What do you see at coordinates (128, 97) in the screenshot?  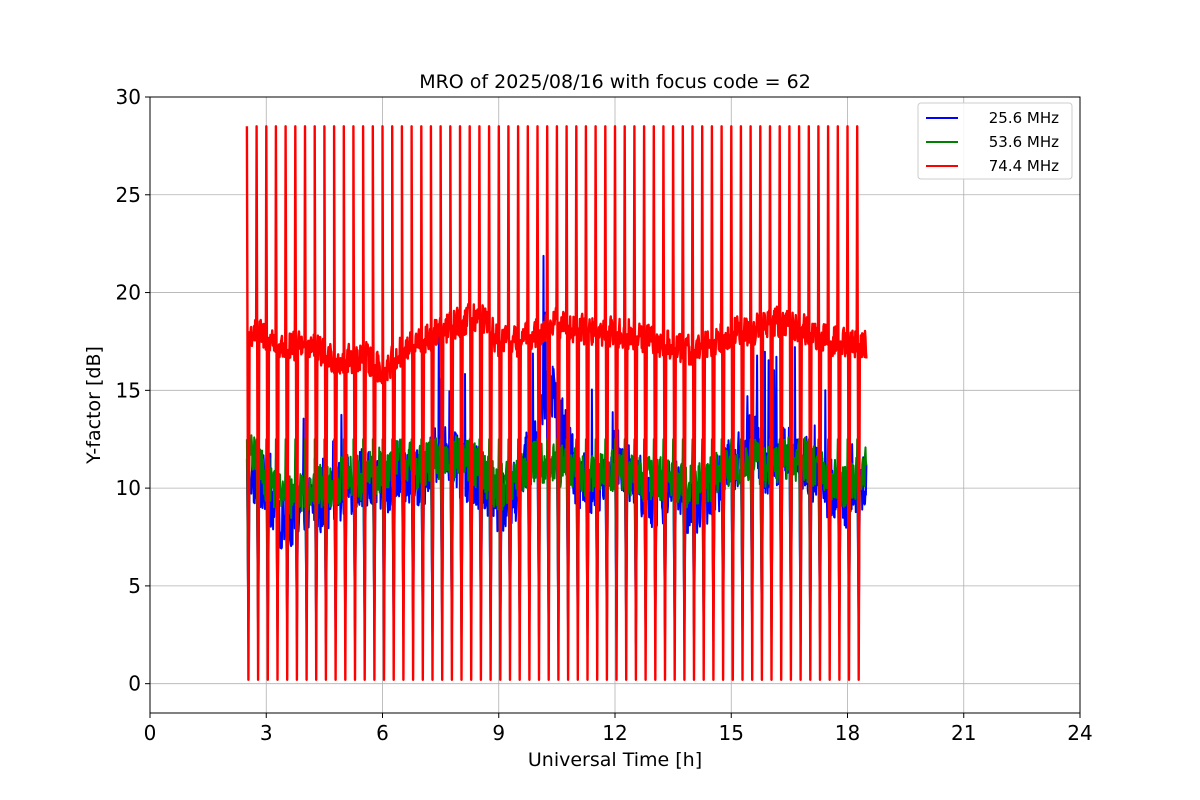 I see `y-tick-label: 30` at bounding box center [128, 97].